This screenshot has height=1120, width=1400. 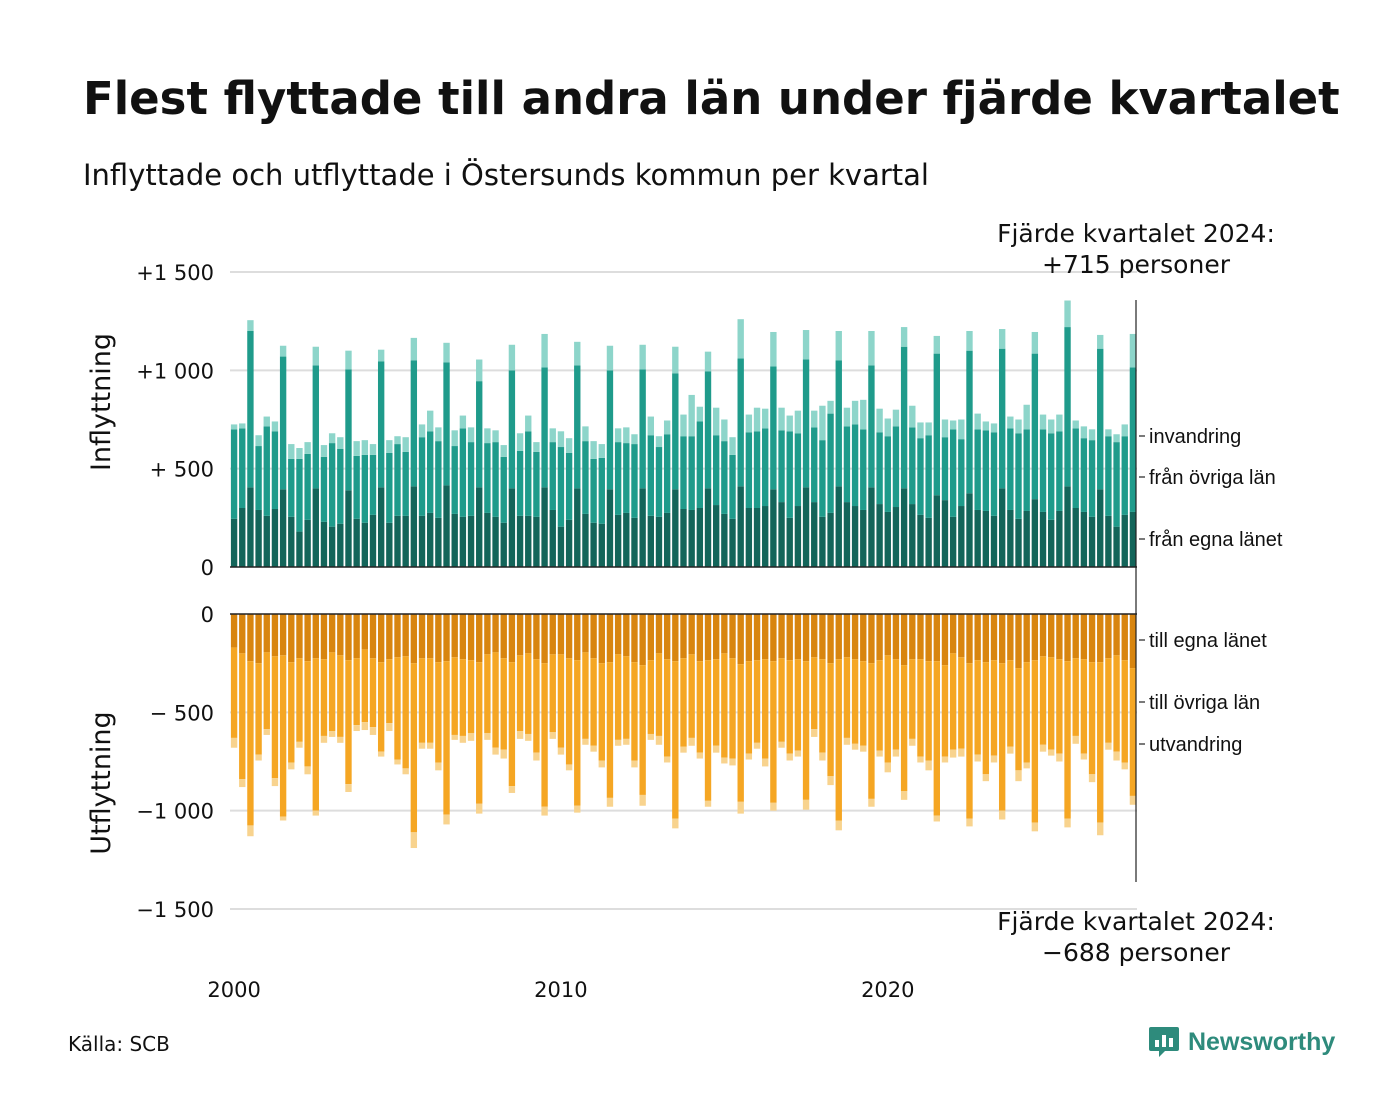 What do you see at coordinates (1195, 437) in the screenshot?
I see `series-label-in-0: invandring` at bounding box center [1195, 437].